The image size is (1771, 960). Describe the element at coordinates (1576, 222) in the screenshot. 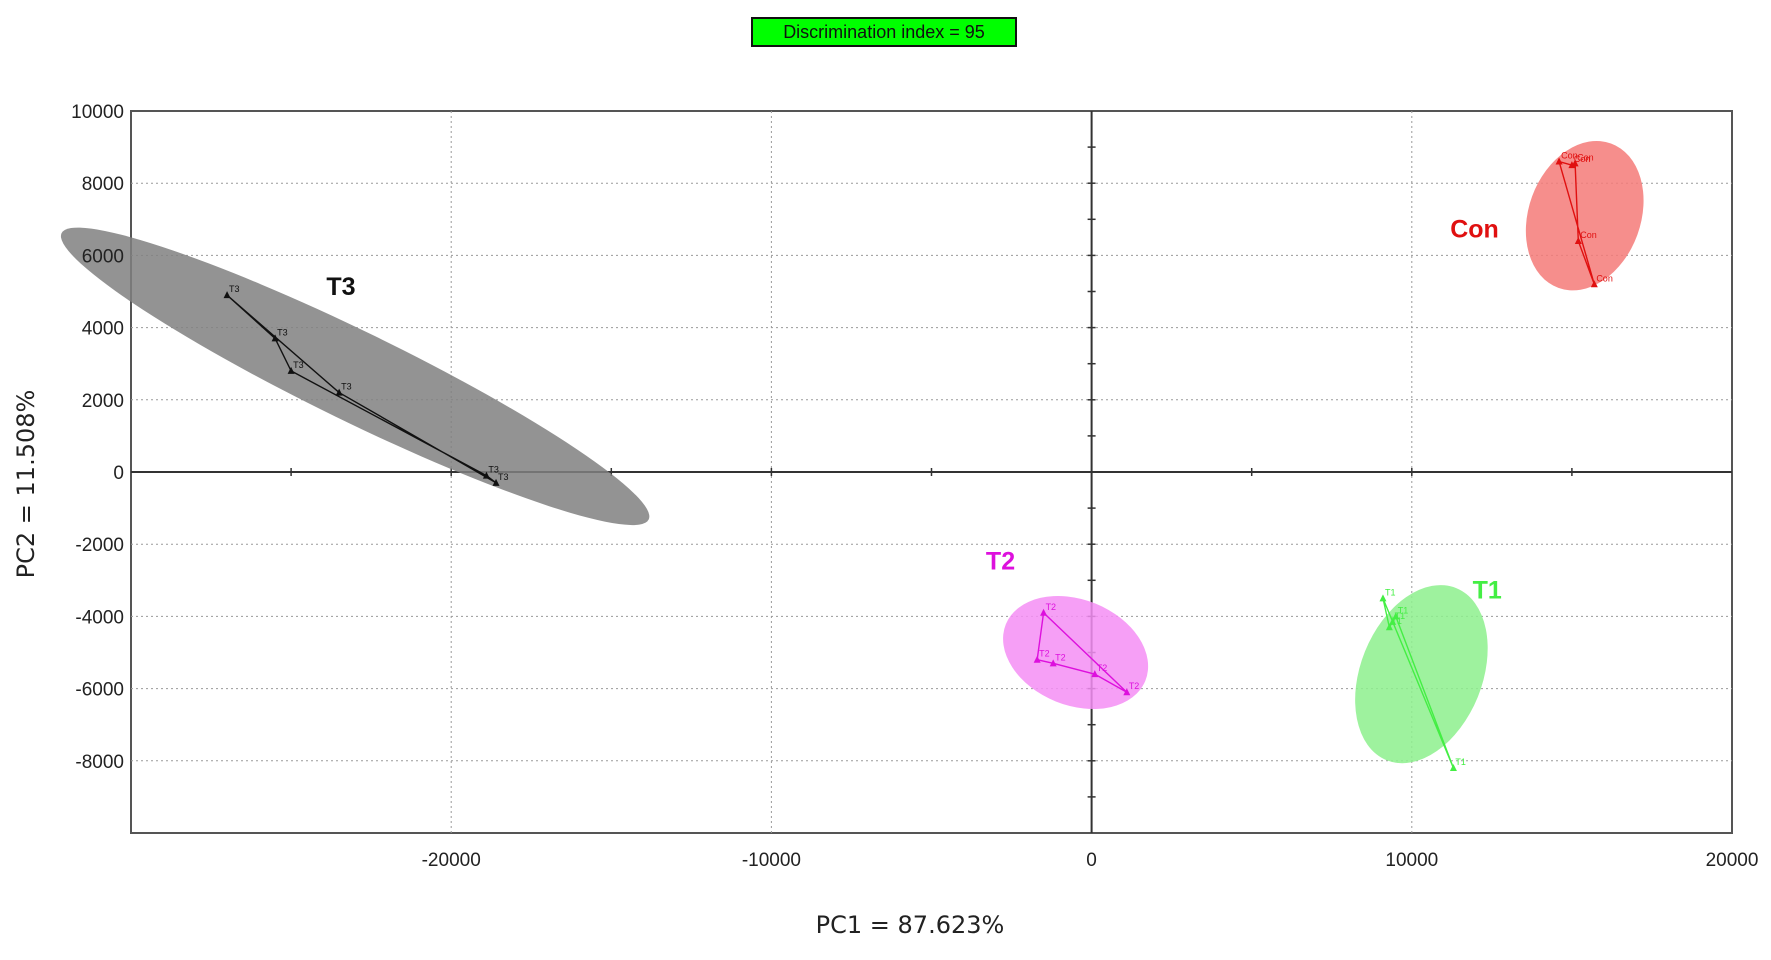

I see `hull-con` at that location.